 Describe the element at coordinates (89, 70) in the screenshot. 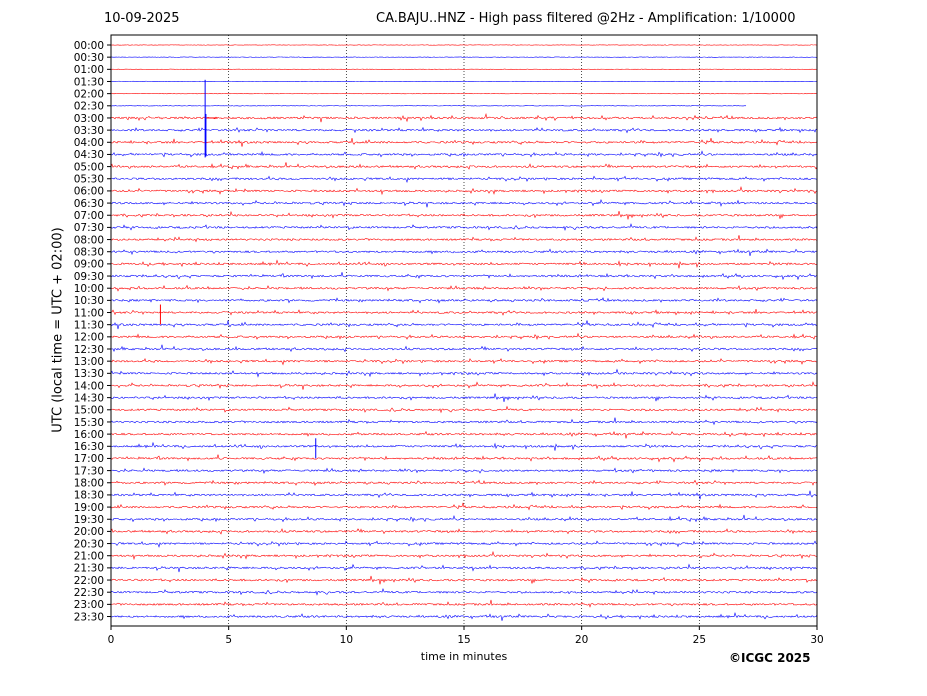

I see `y-tick-label-01:00: 01:00` at that location.